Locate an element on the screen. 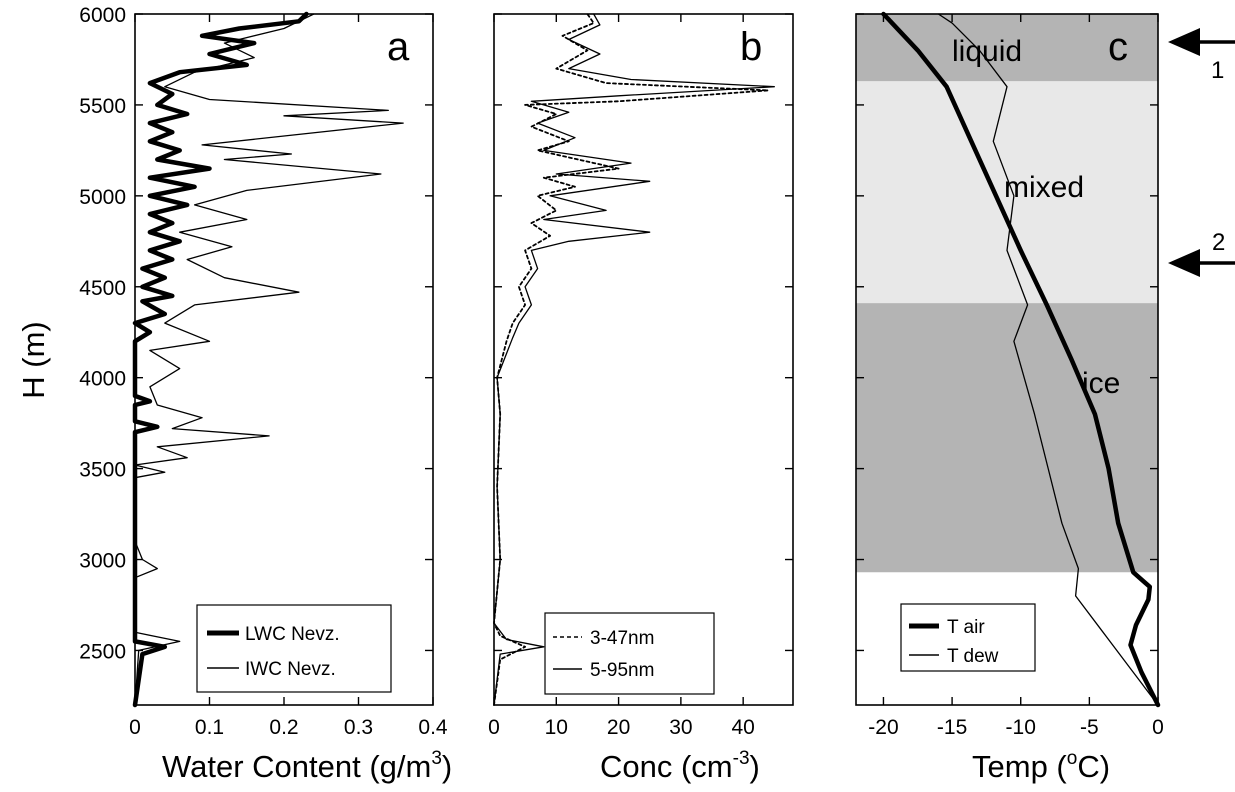  panel-label-b: b is located at coordinates (751, 47).